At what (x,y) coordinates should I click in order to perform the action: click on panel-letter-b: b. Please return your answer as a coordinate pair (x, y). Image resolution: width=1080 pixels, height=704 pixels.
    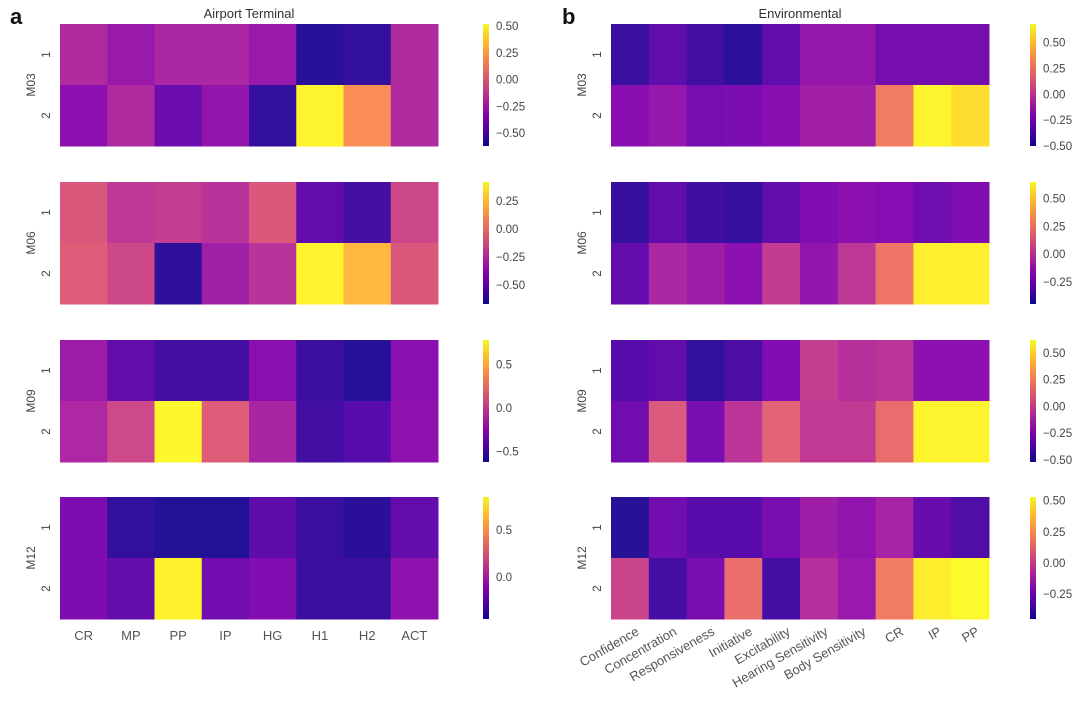
    Looking at the image, I should click on (568, 16).